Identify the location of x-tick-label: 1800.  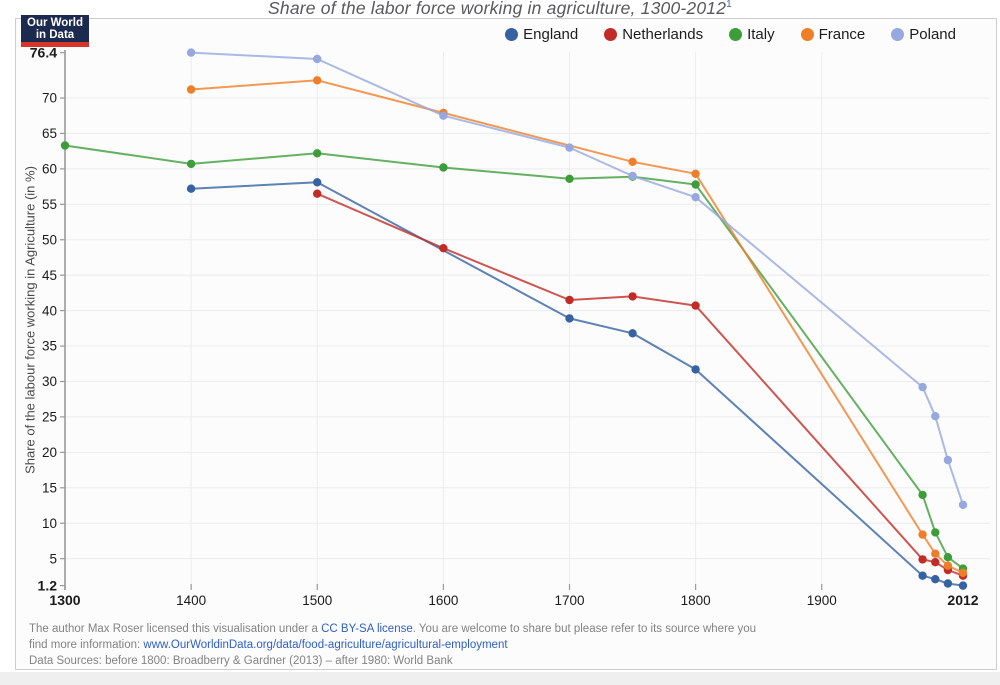
(696, 600).